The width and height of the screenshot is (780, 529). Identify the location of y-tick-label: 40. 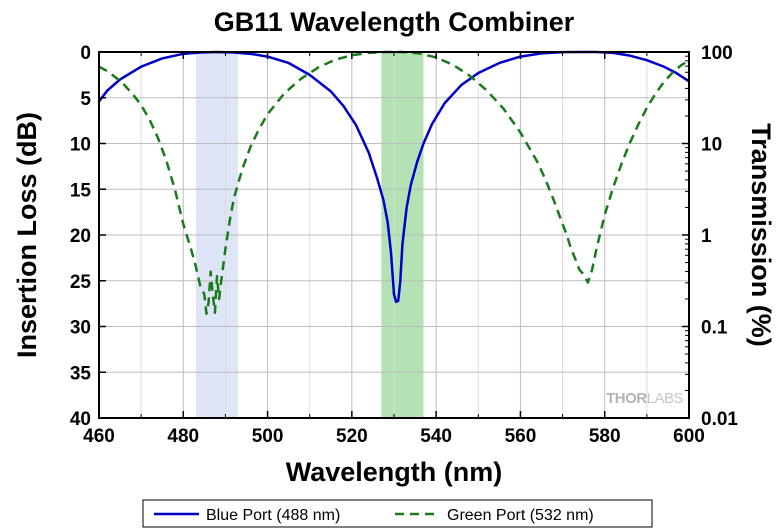
(80, 419).